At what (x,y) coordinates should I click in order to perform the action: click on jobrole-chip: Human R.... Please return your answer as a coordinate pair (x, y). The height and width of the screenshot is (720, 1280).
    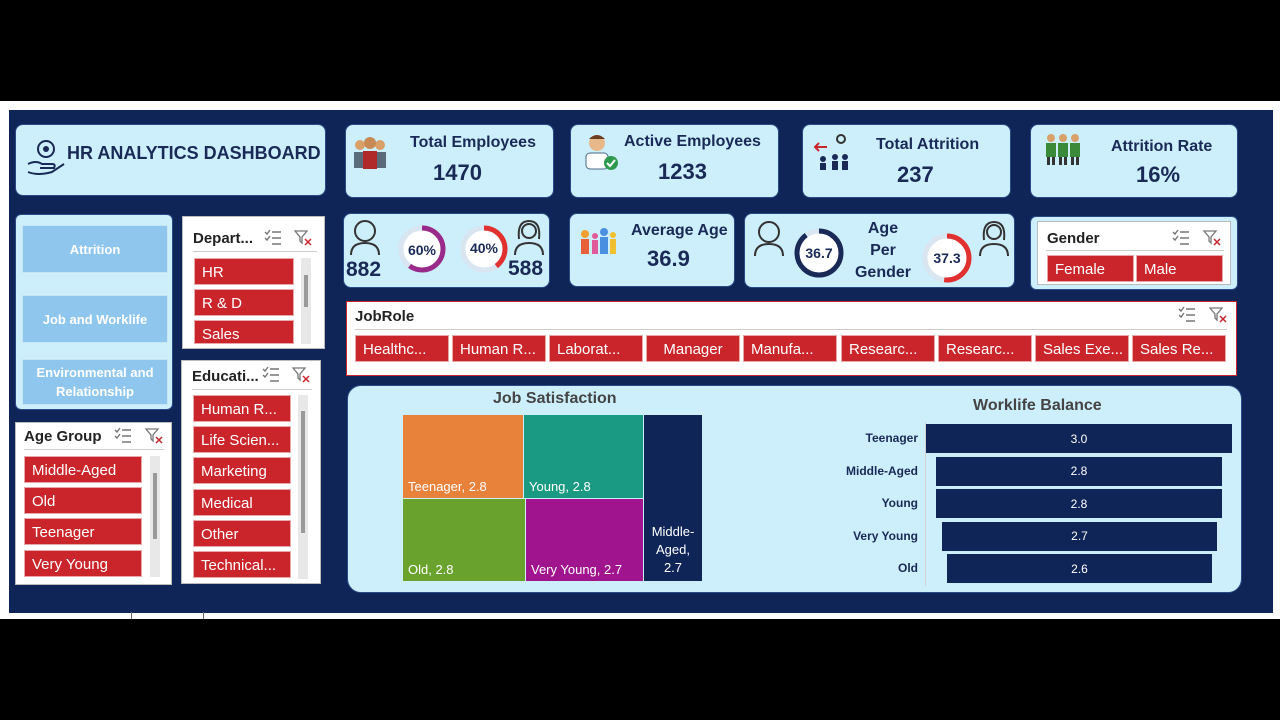
    Looking at the image, I should click on (499, 348).